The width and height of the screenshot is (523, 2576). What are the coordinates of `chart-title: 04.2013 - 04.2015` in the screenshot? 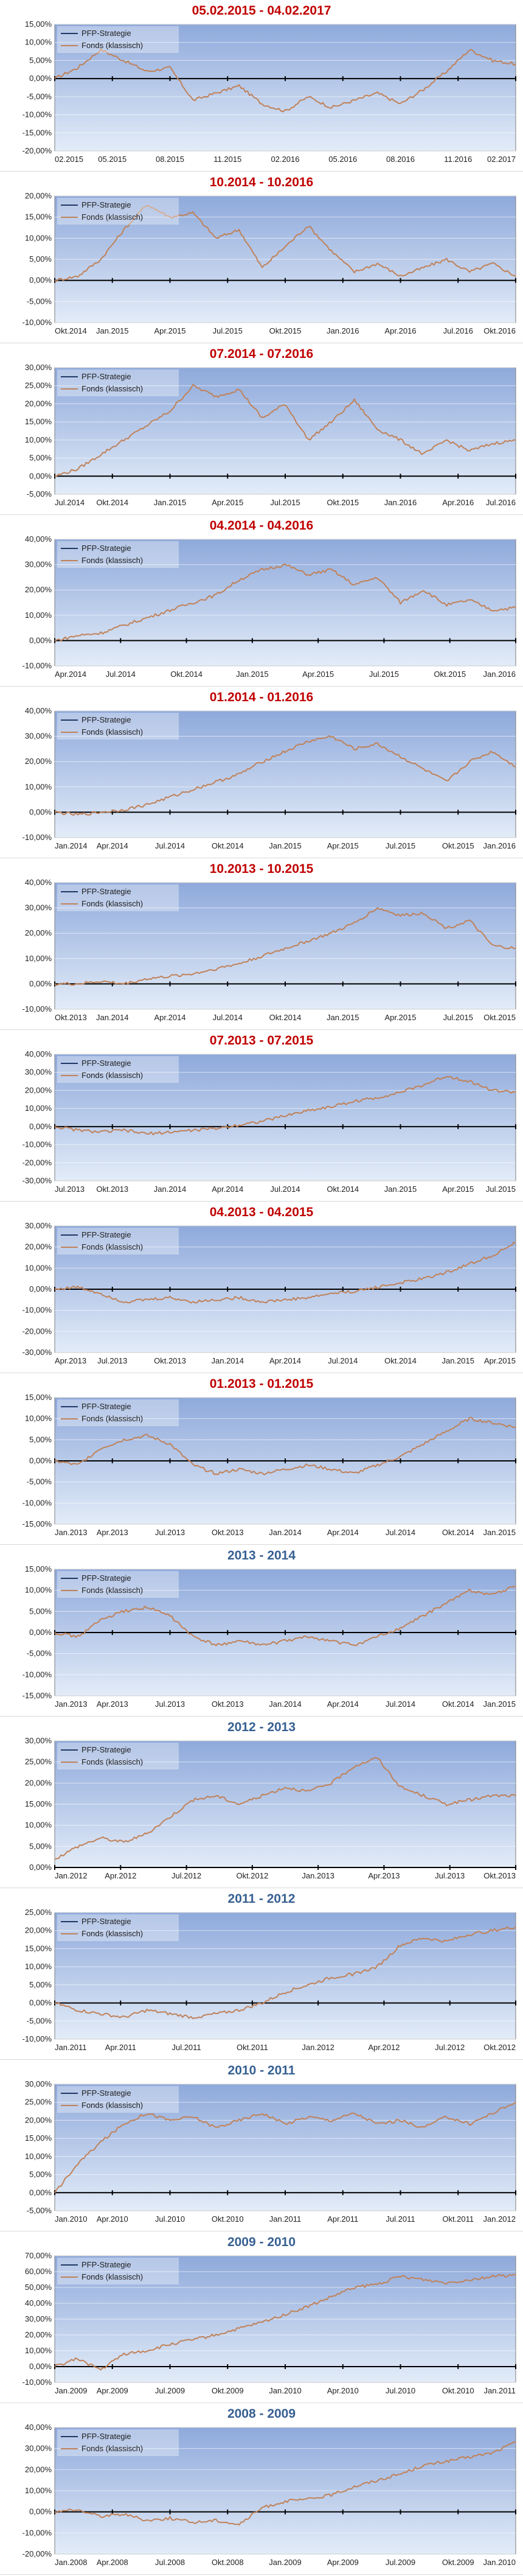 It's located at (261, 1212).